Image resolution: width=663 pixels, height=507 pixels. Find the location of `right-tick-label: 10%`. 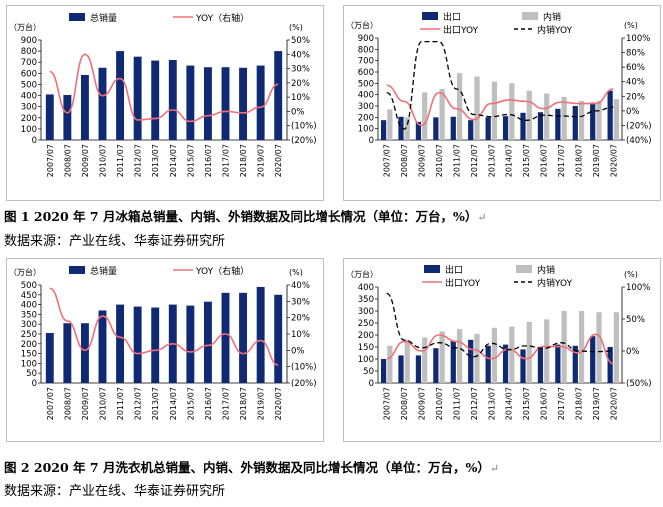

right-tick-label: 10% is located at coordinates (300, 335).